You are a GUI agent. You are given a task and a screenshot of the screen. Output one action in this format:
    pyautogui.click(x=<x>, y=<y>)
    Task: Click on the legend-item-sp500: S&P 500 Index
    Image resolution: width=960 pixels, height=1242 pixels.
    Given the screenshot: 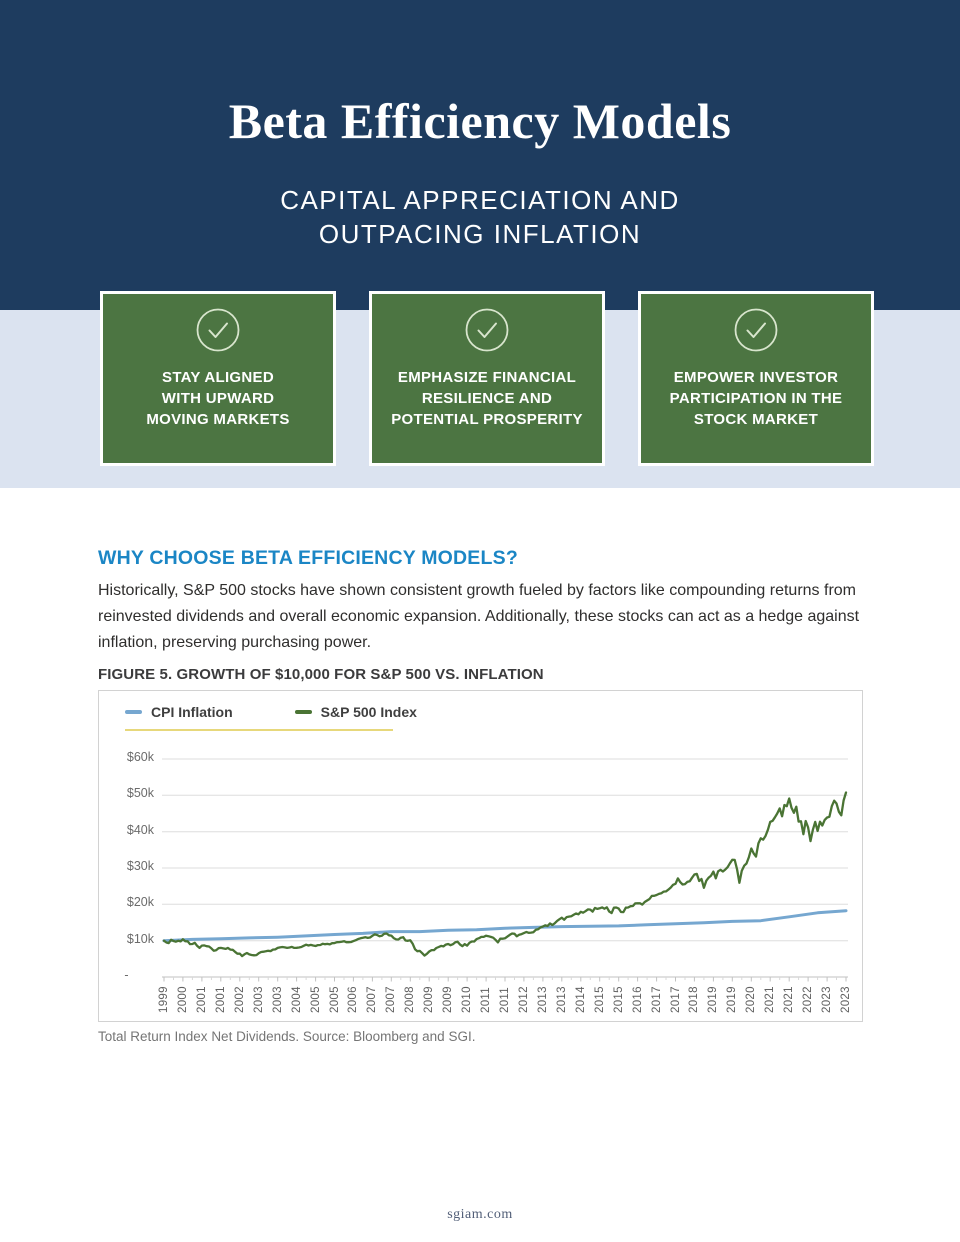 What is the action you would take?
    pyautogui.click(x=355, y=712)
    